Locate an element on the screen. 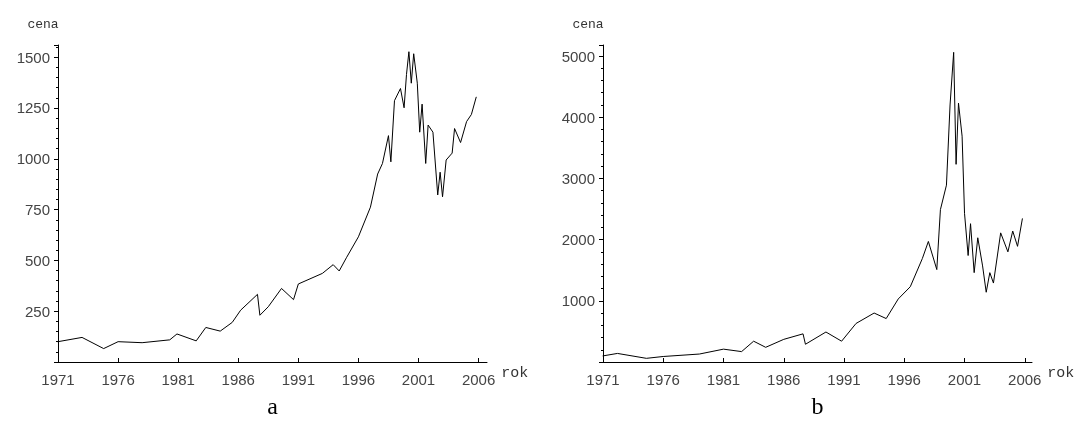 The height and width of the screenshot is (425, 1091). y-tick-label: 1500 is located at coordinates (33, 57).